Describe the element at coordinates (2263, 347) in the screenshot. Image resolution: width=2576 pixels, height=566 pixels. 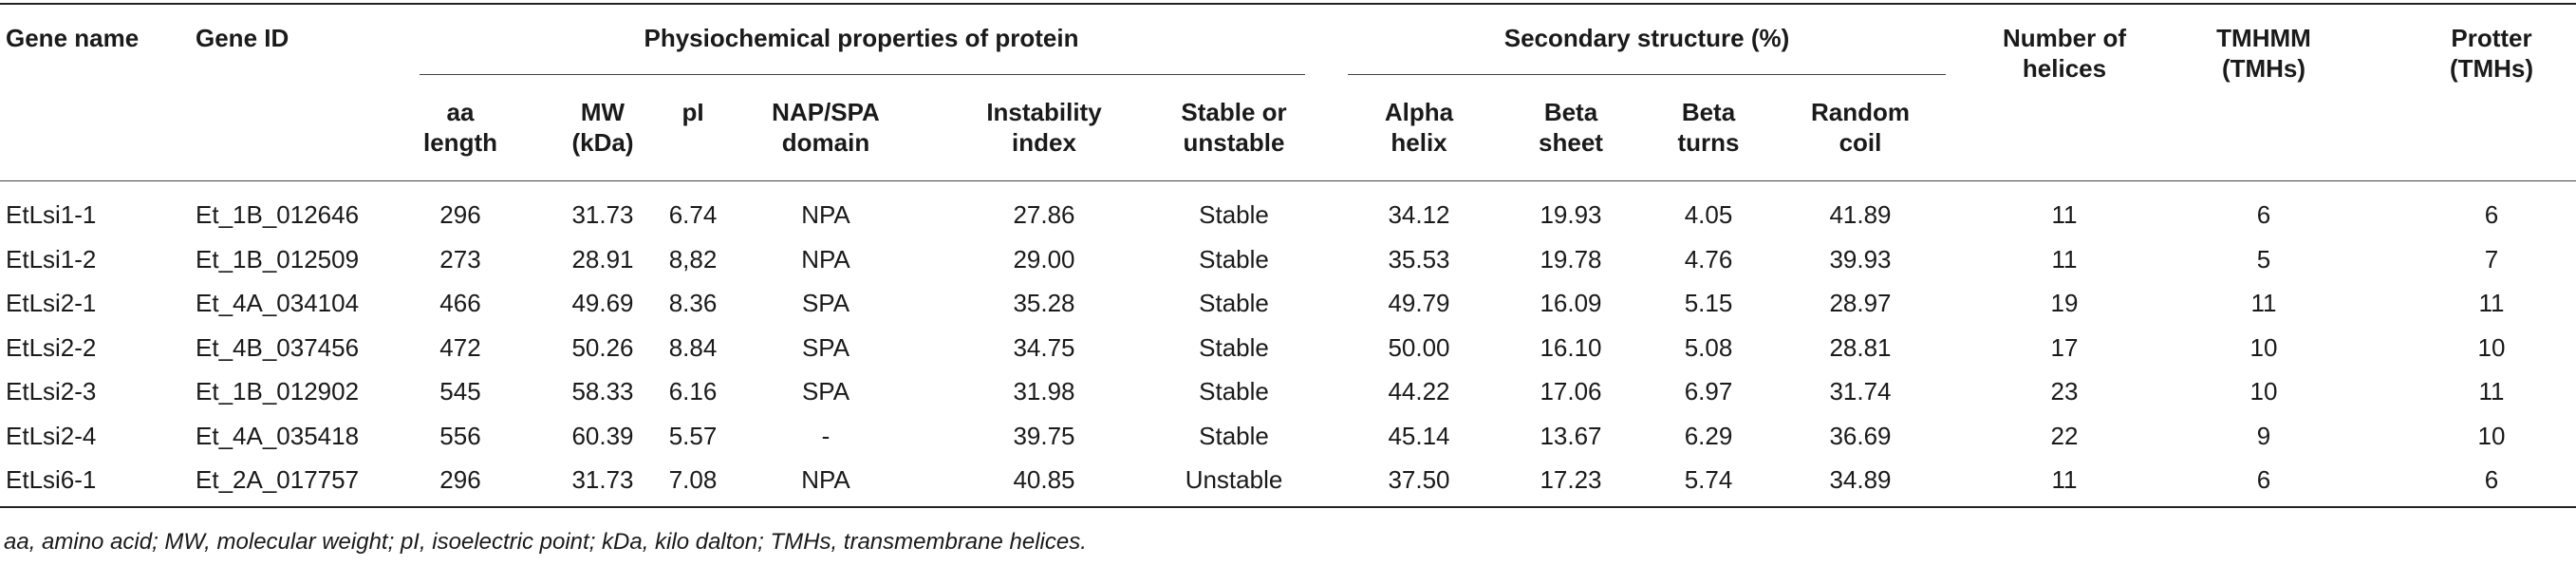
I see `cell-tmhmm: 10` at that location.